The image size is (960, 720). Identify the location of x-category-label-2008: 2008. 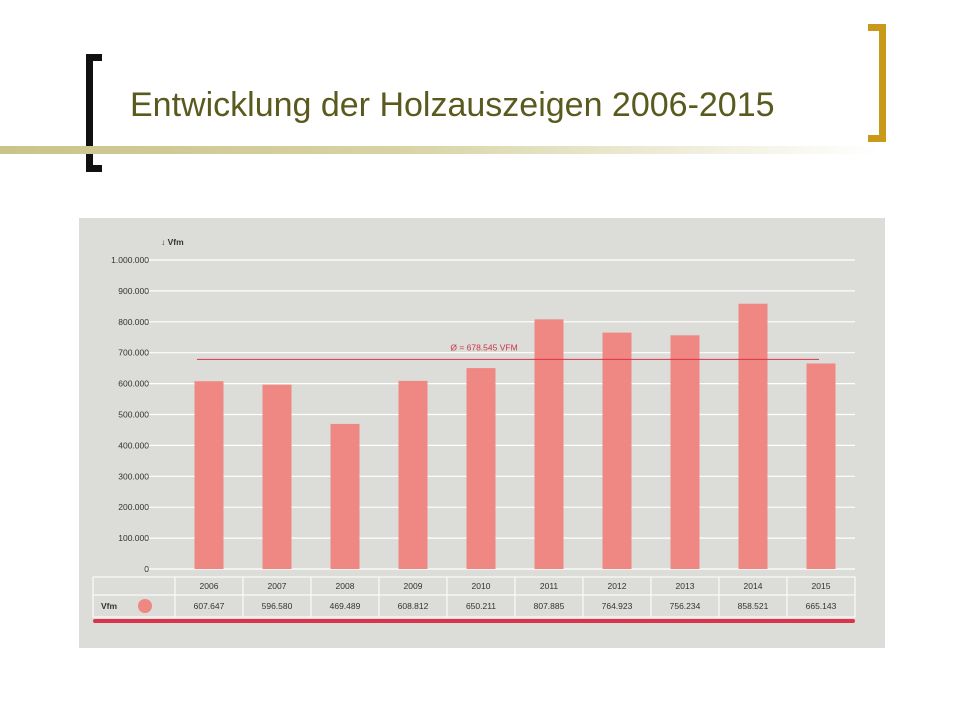
(345, 586).